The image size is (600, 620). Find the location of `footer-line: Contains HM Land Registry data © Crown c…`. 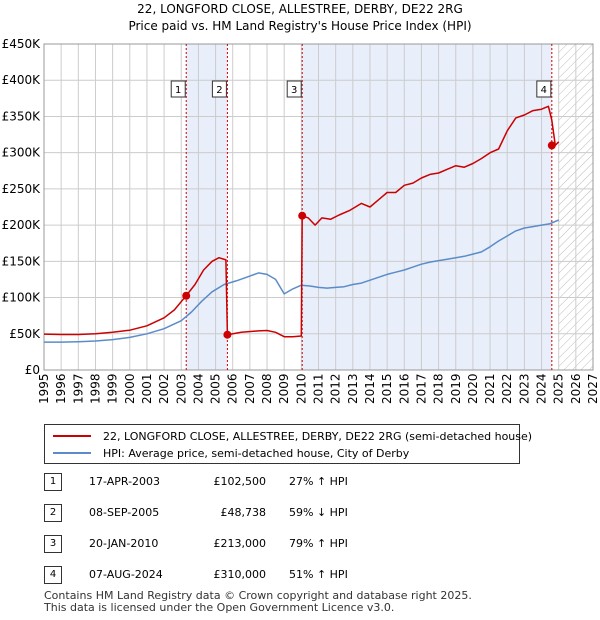

footer-line: Contains HM Land Registry data © Crown c… is located at coordinates (258, 595).